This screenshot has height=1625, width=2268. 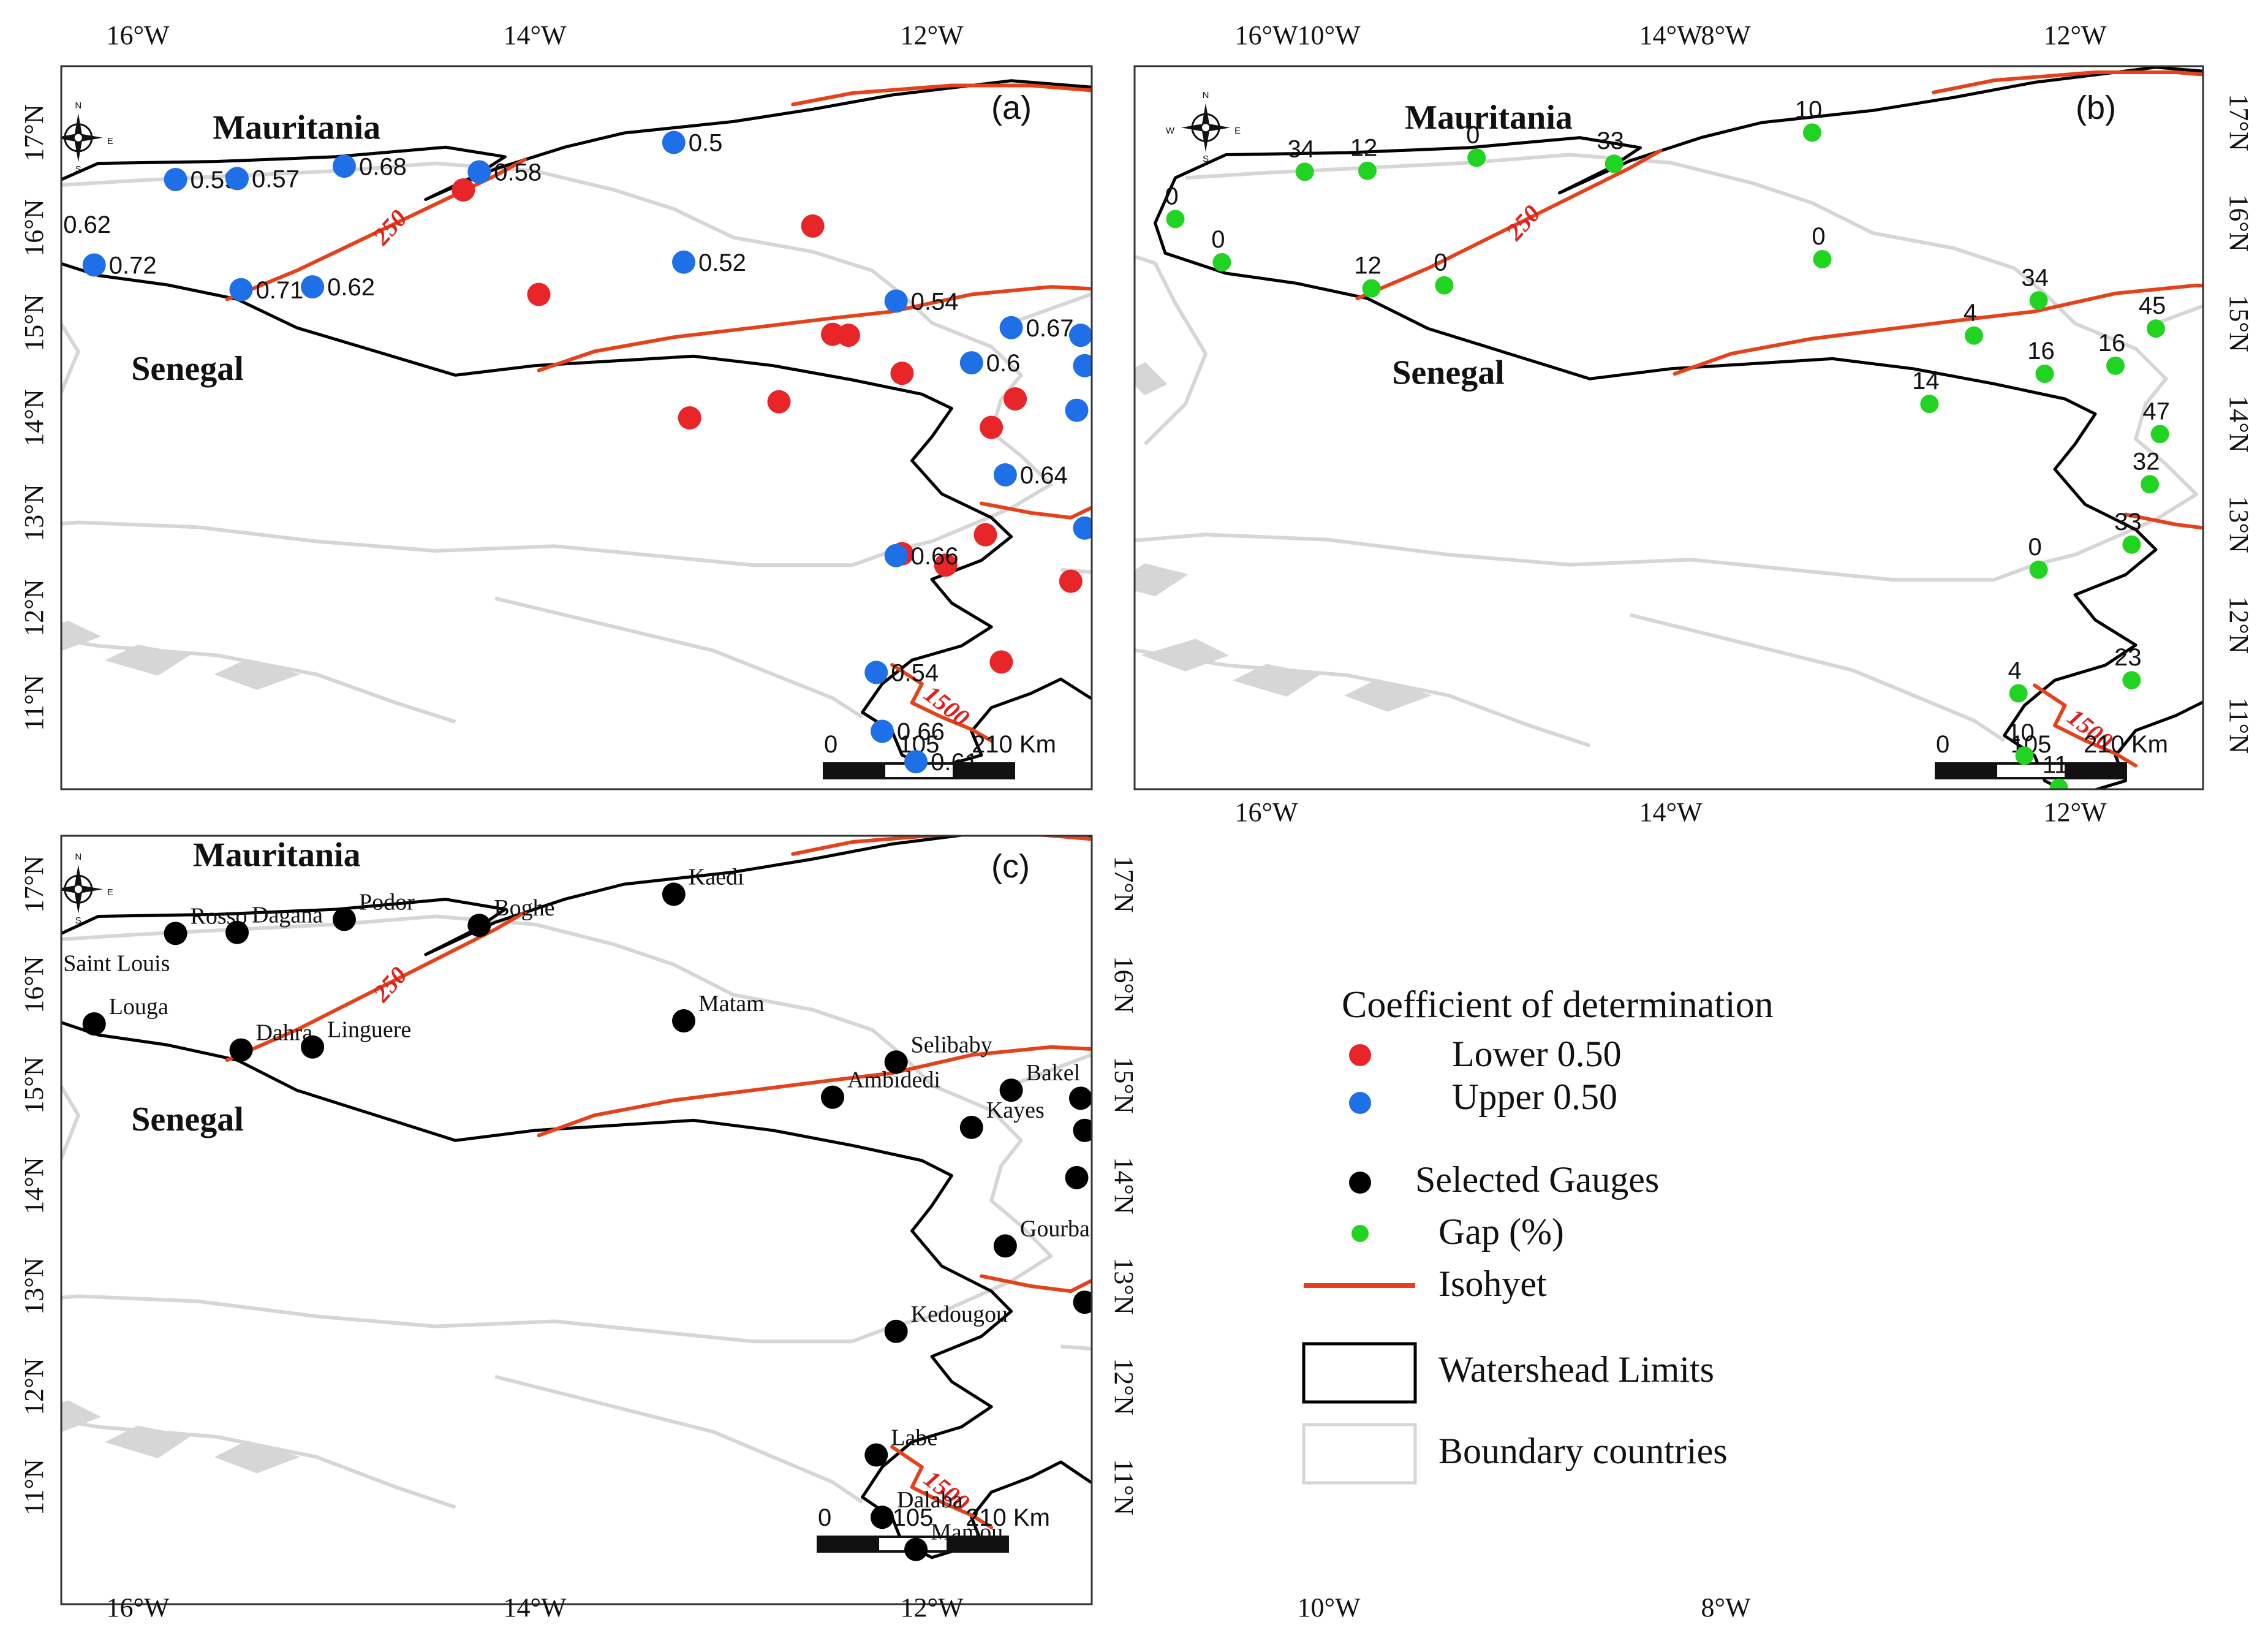 I want to click on gauge-name-label: Dagana, so click(x=288, y=916).